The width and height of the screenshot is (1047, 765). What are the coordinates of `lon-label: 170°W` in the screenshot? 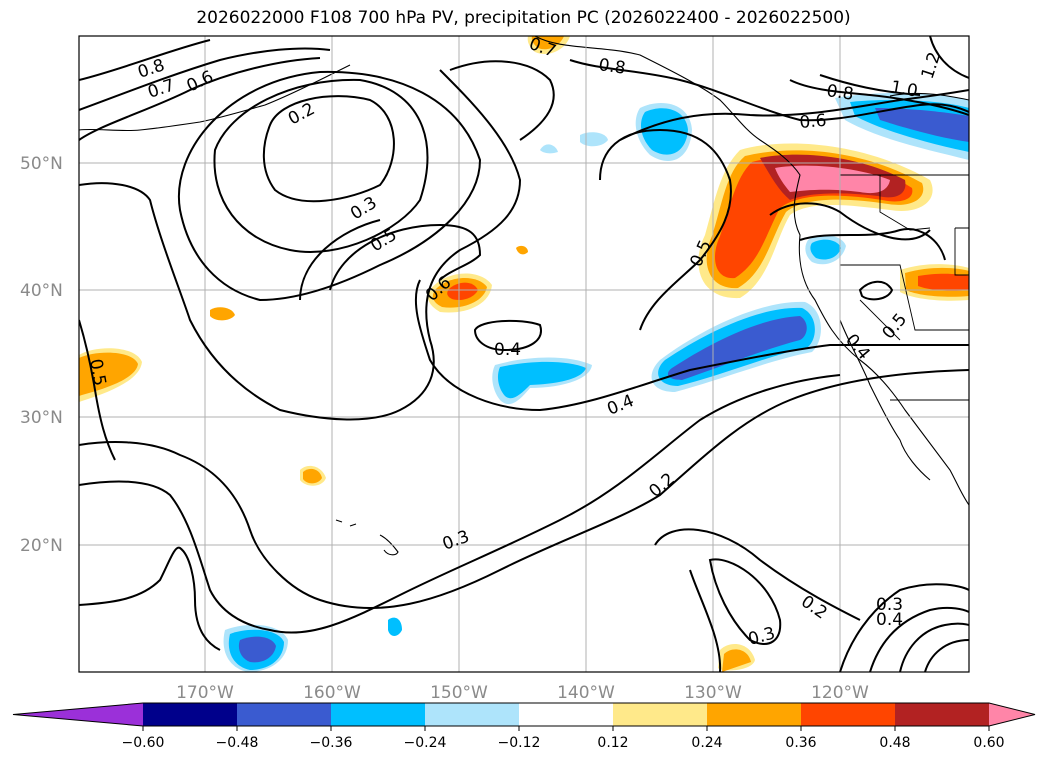 It's located at (205, 693).